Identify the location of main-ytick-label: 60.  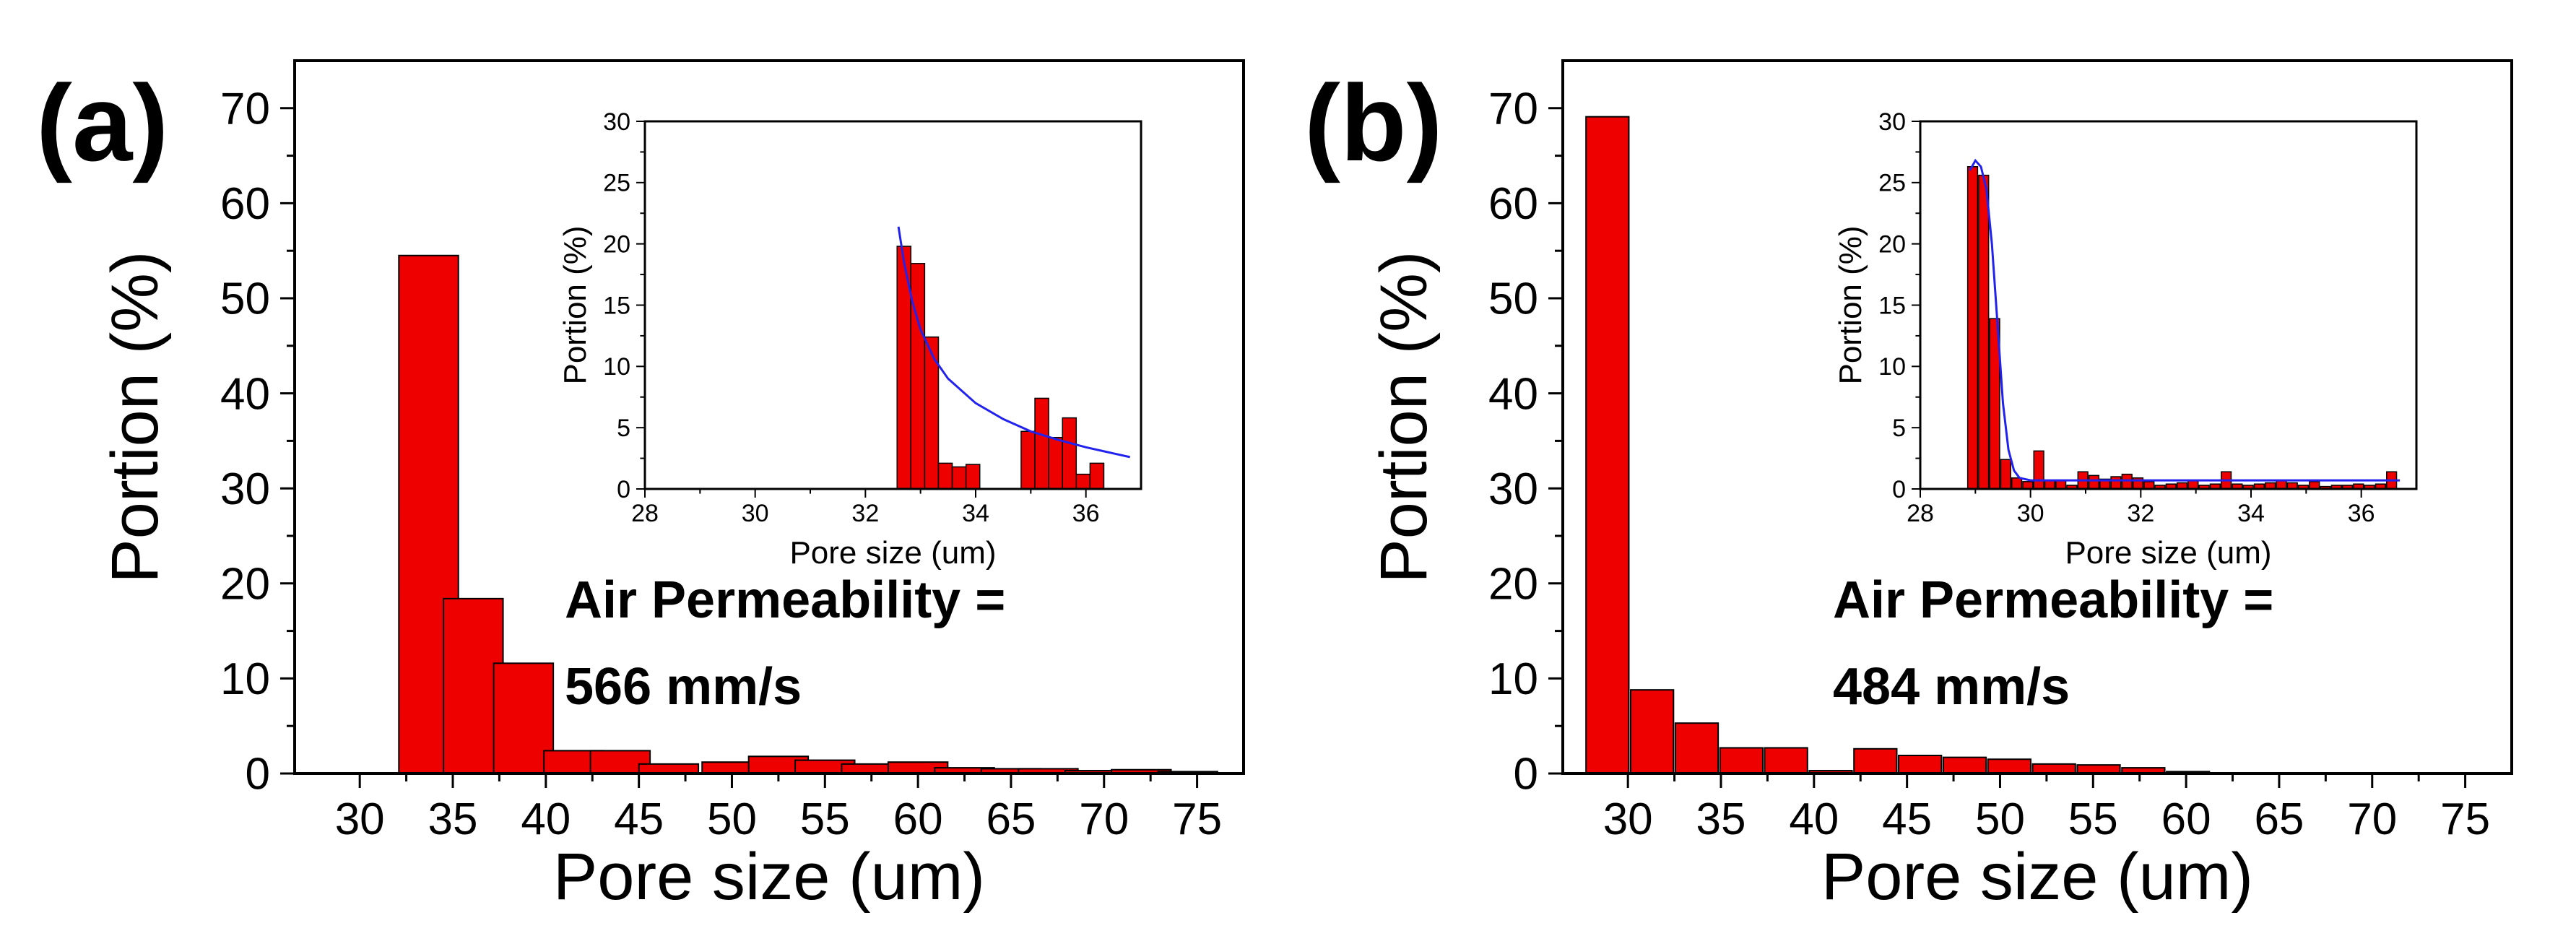
(1513, 204).